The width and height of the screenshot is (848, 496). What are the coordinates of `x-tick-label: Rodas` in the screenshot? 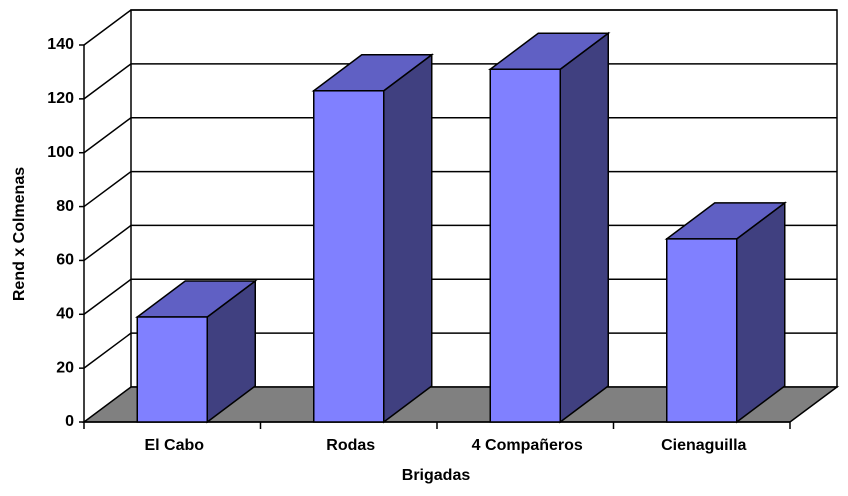 It's located at (350, 445).